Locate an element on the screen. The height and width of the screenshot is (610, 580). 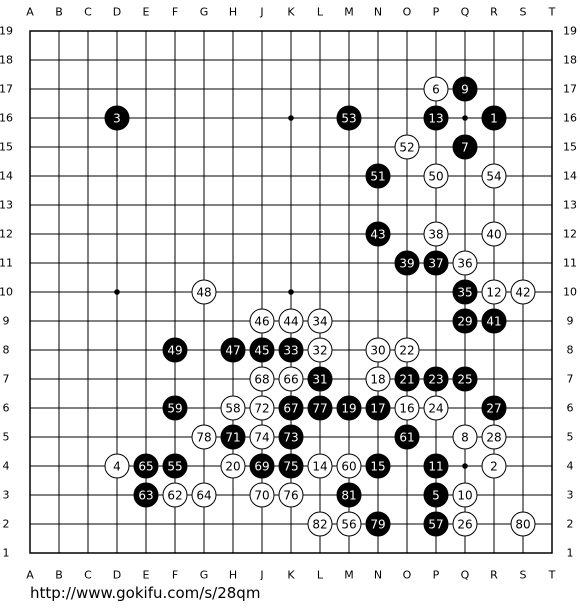
row-label-right: 5 is located at coordinates (570, 437).